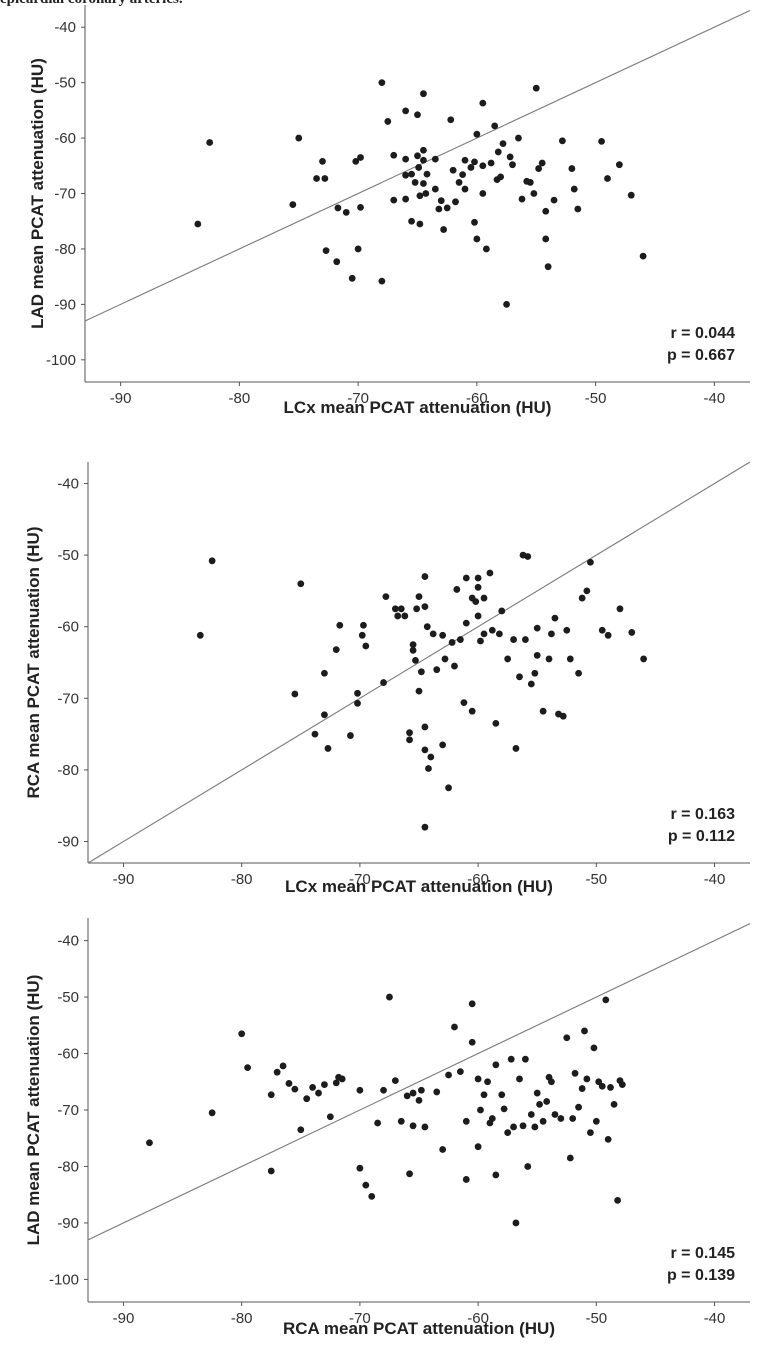  What do you see at coordinates (68, 1223) in the screenshot?
I see `y-tick-label: -90` at bounding box center [68, 1223].